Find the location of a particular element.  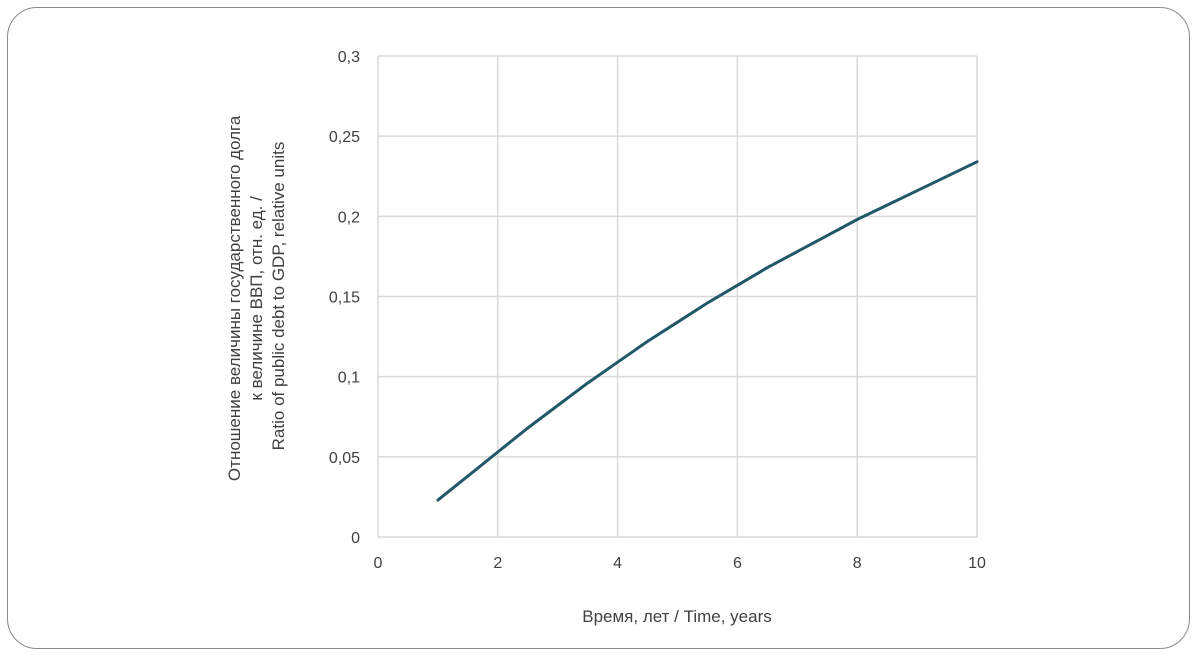

y-tick-label: 0,3 is located at coordinates (349, 57).